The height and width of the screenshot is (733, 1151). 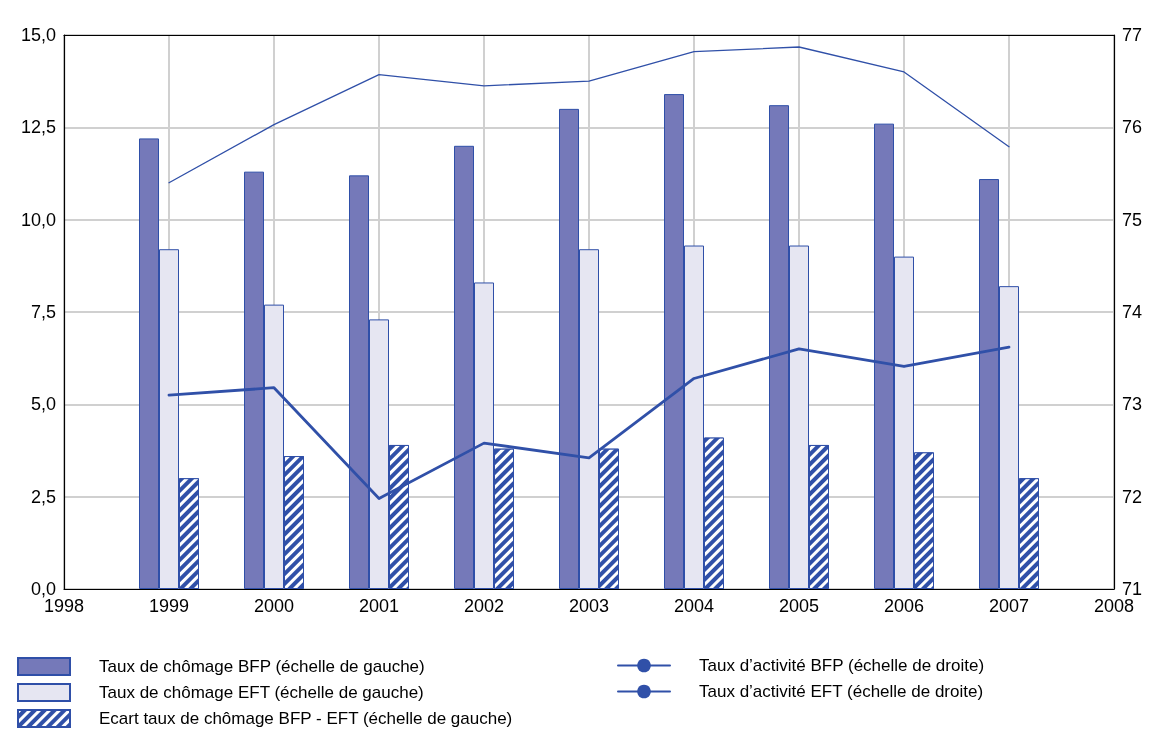 What do you see at coordinates (169, 606) in the screenshot?
I see `x-tick-label: 1999` at bounding box center [169, 606].